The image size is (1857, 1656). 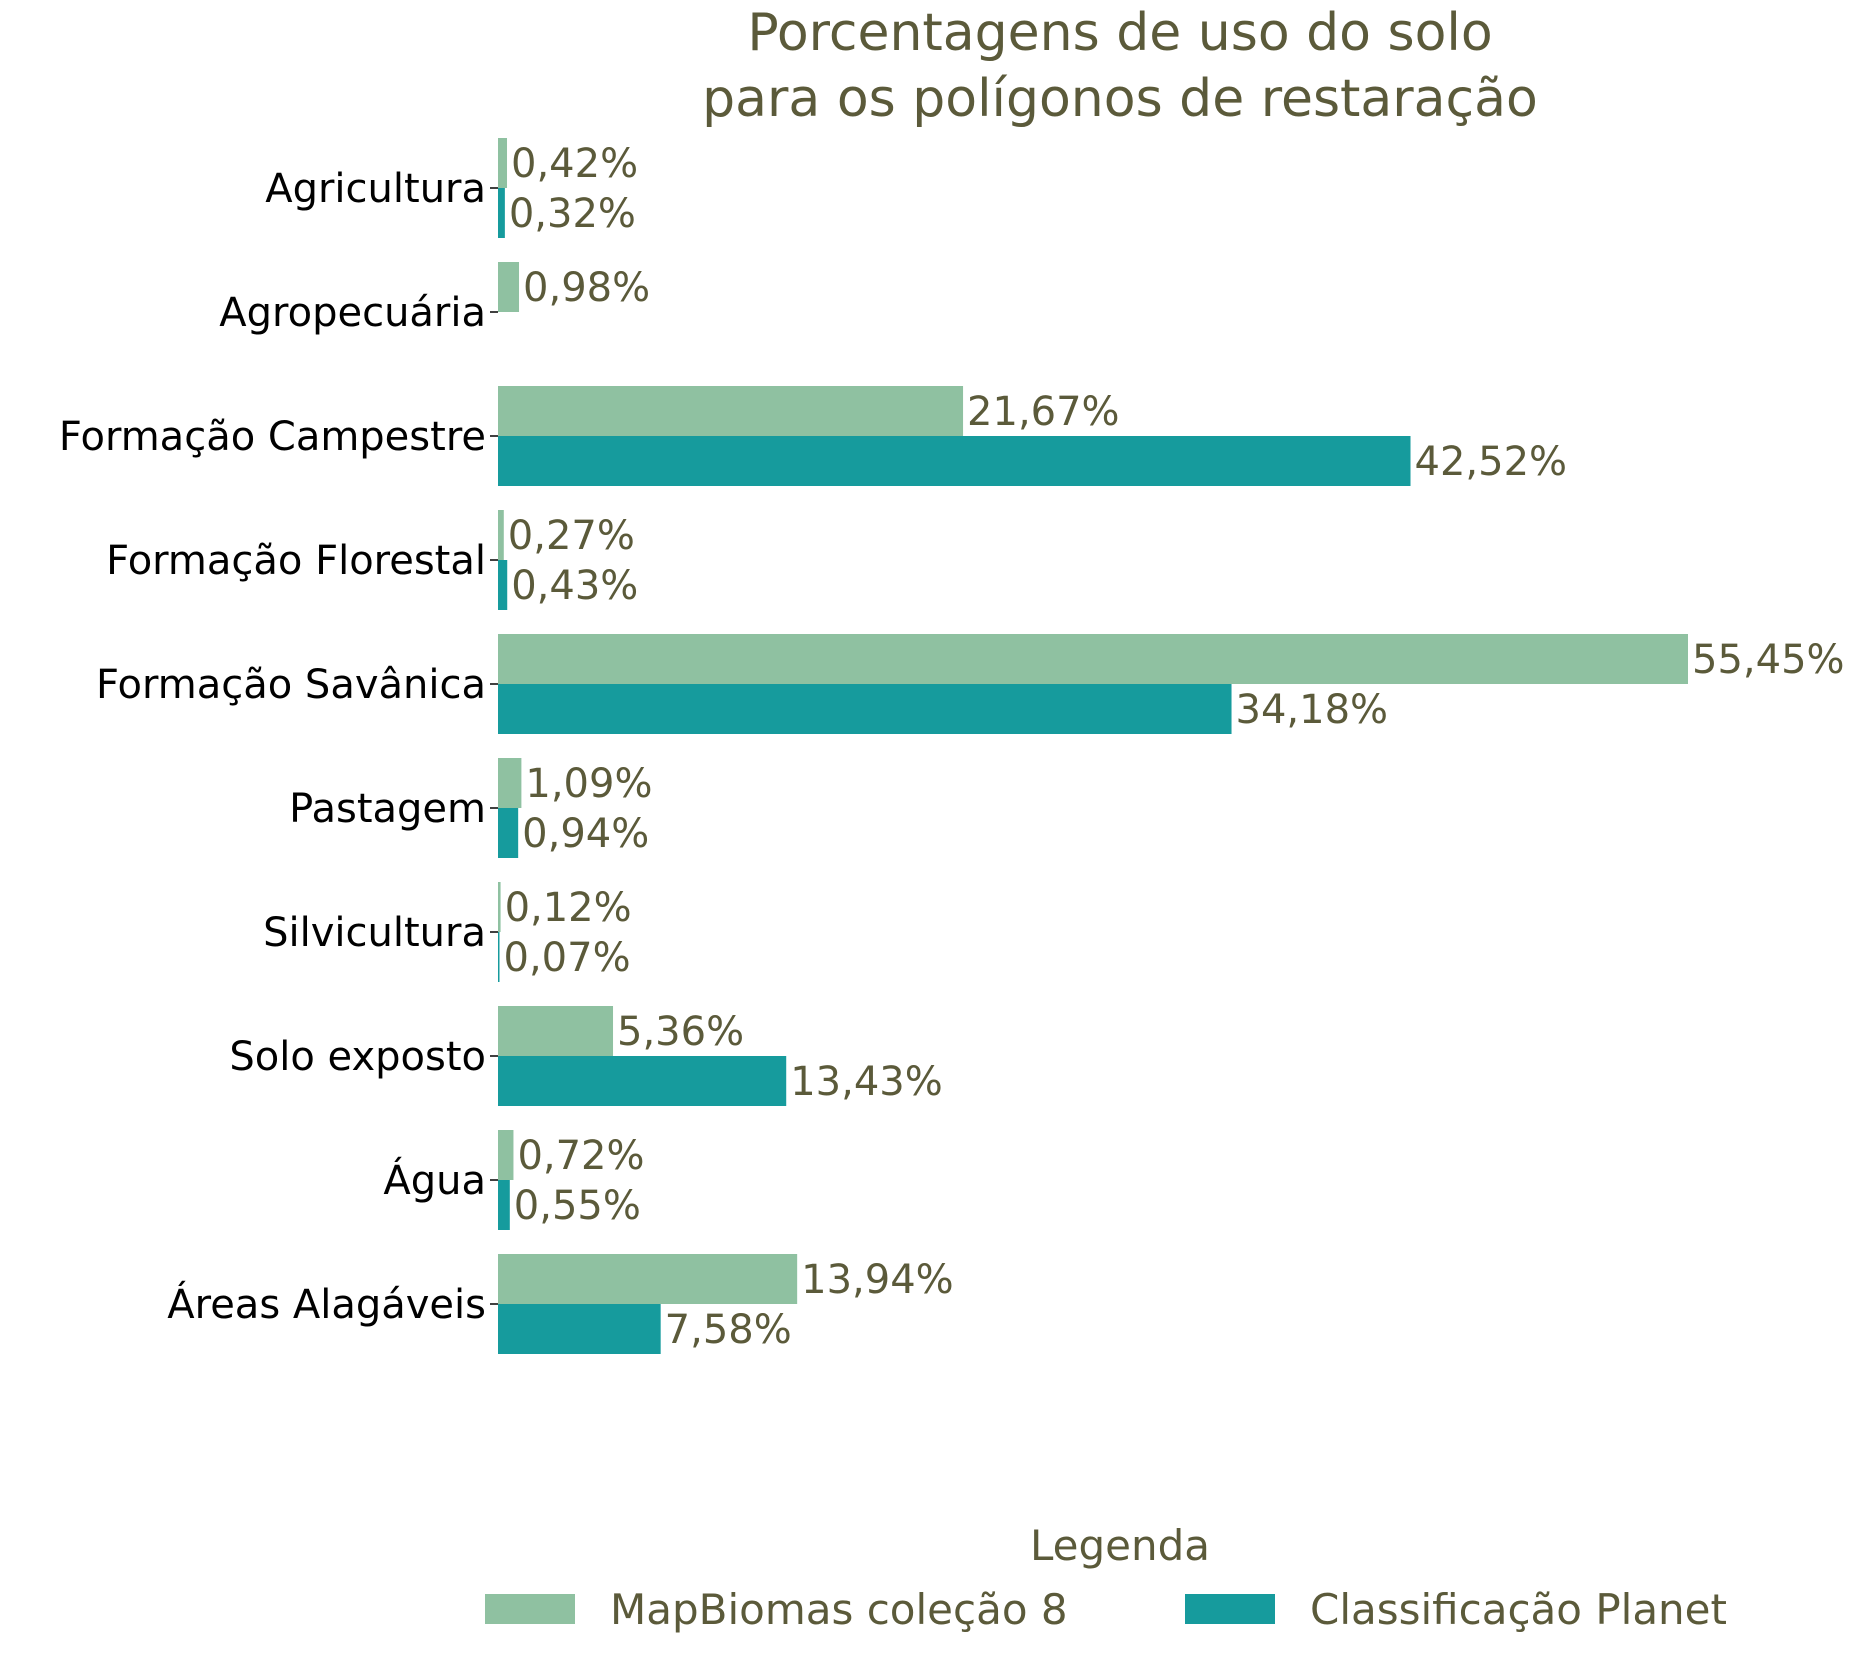 What do you see at coordinates (1312, 710) in the screenshot?
I see `data-label: 34,18%` at bounding box center [1312, 710].